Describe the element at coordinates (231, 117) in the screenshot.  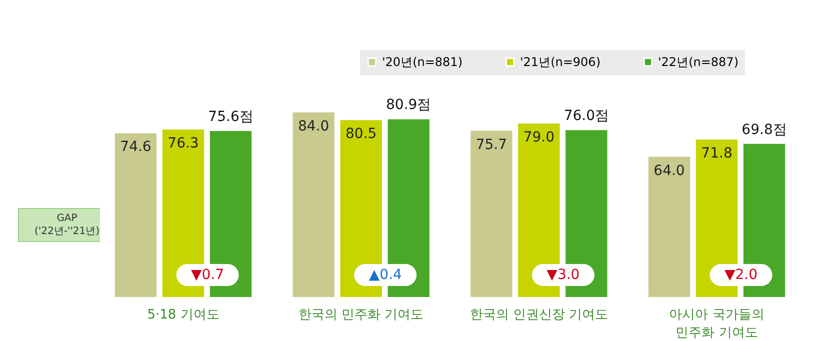
I see `data-label: 75.6점` at that location.